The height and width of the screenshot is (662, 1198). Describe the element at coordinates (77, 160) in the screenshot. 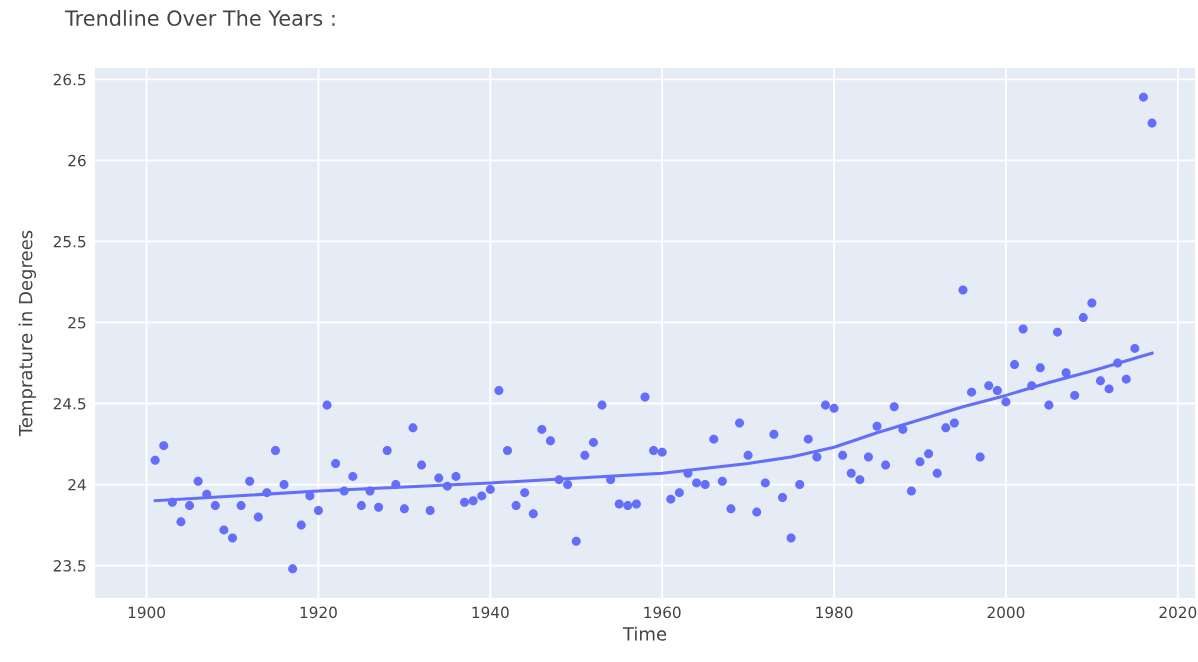

I see `y-tick-label: 26` at that location.